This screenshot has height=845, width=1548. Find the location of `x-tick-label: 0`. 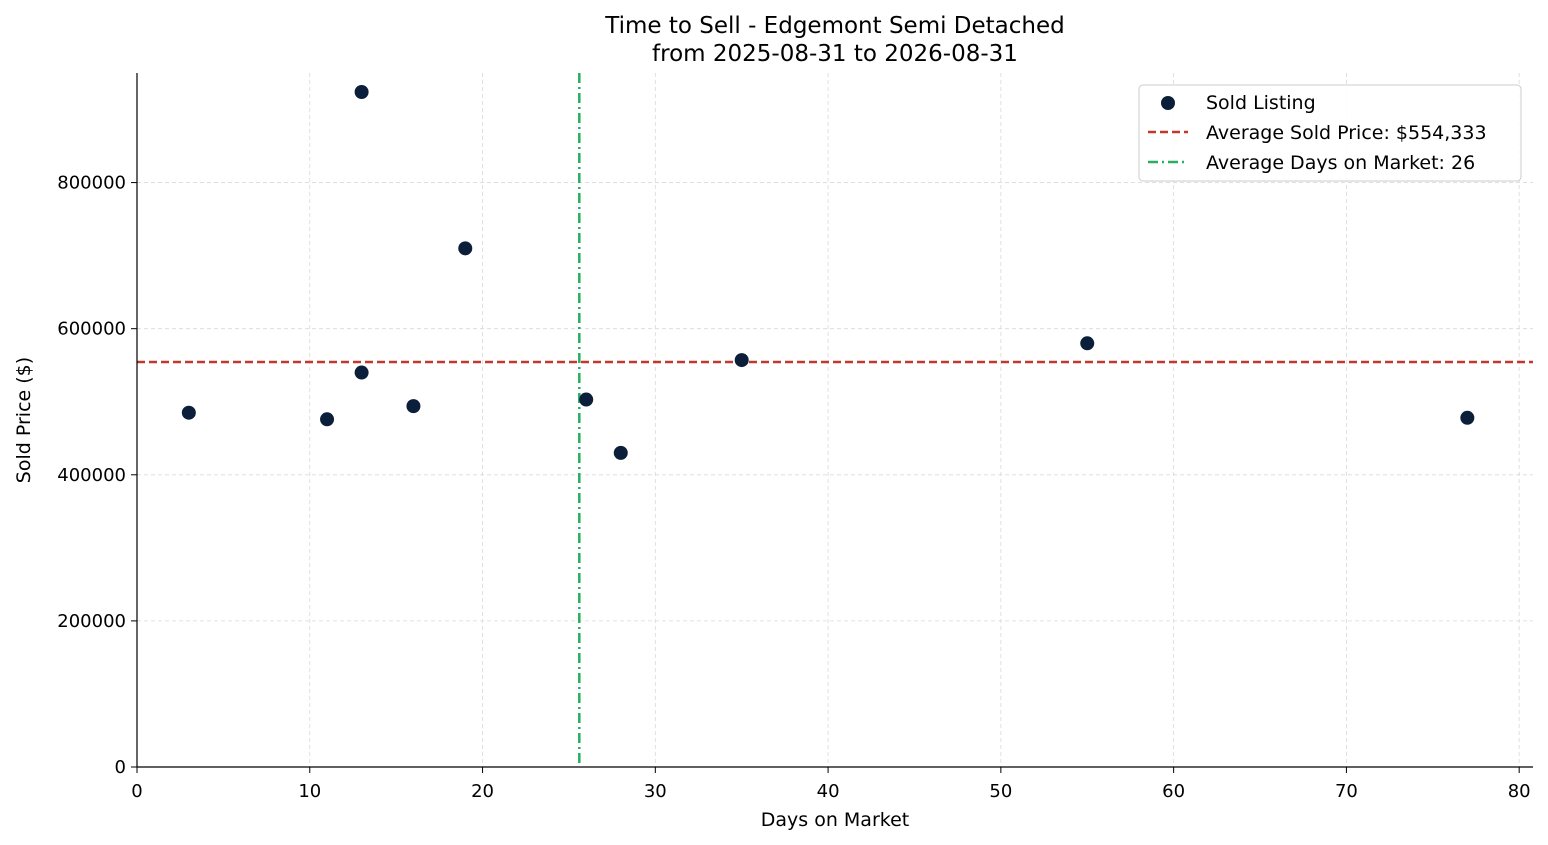

x-tick-label: 0 is located at coordinates (136, 791).